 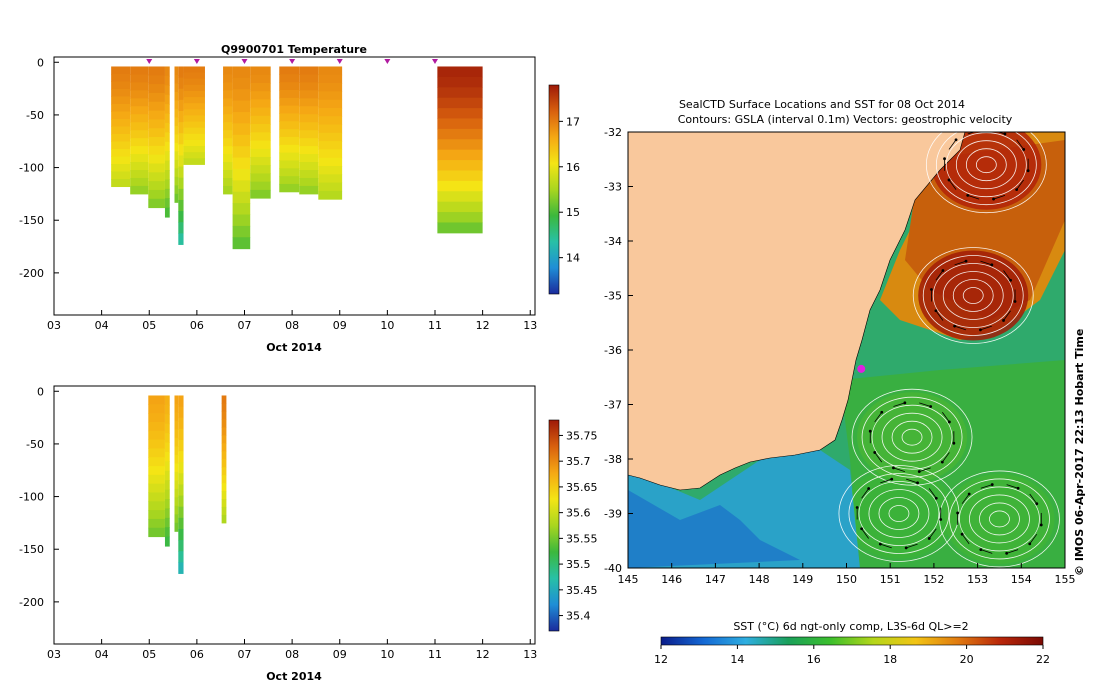 What do you see at coordinates (31, 220) in the screenshot?
I see `y-tick-label: -150` at bounding box center [31, 220].